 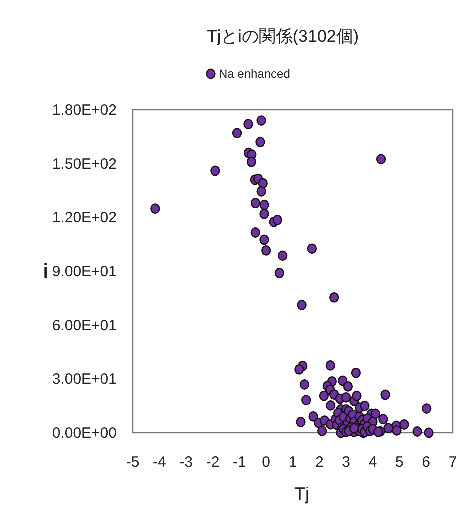 What do you see at coordinates (46, 272) in the screenshot?
I see `y-axis-title: i` at bounding box center [46, 272].